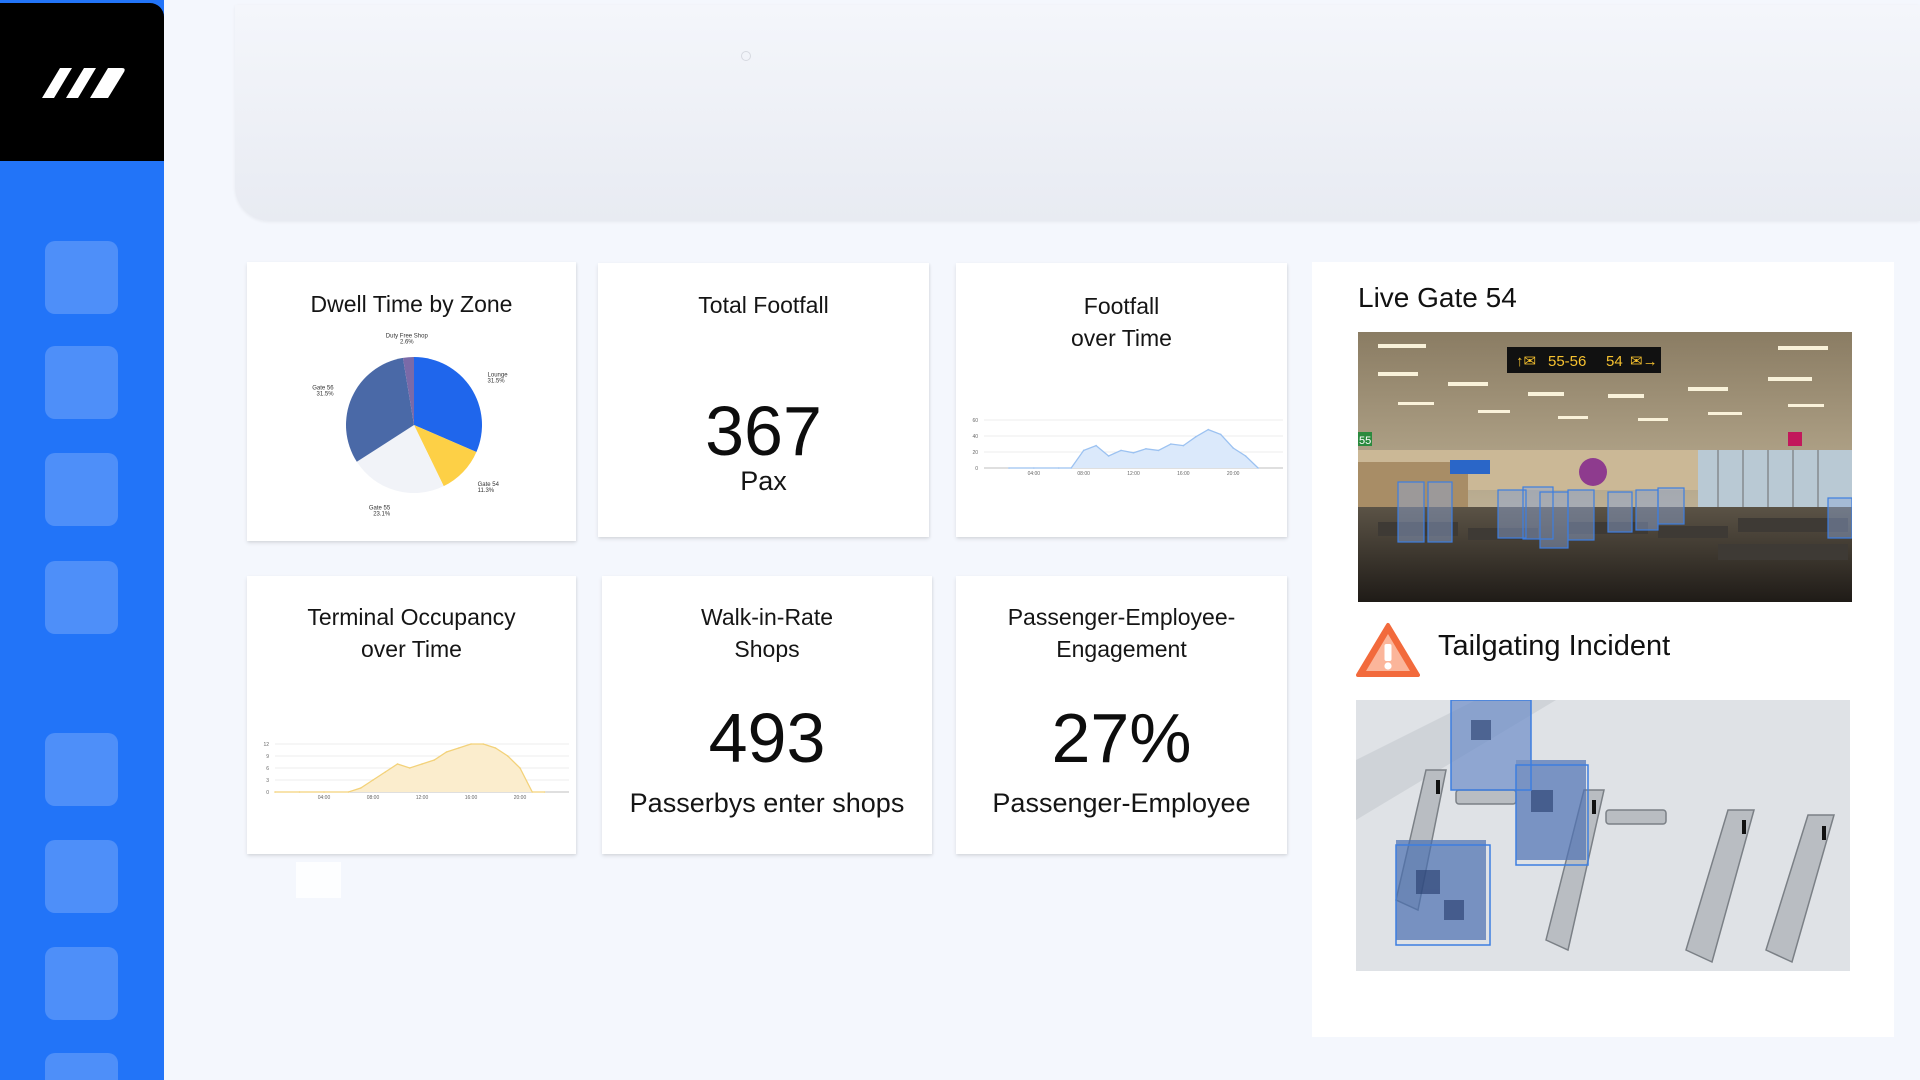 The height and width of the screenshot is (1080, 1920). I want to click on logo-area, so click(82, 82).